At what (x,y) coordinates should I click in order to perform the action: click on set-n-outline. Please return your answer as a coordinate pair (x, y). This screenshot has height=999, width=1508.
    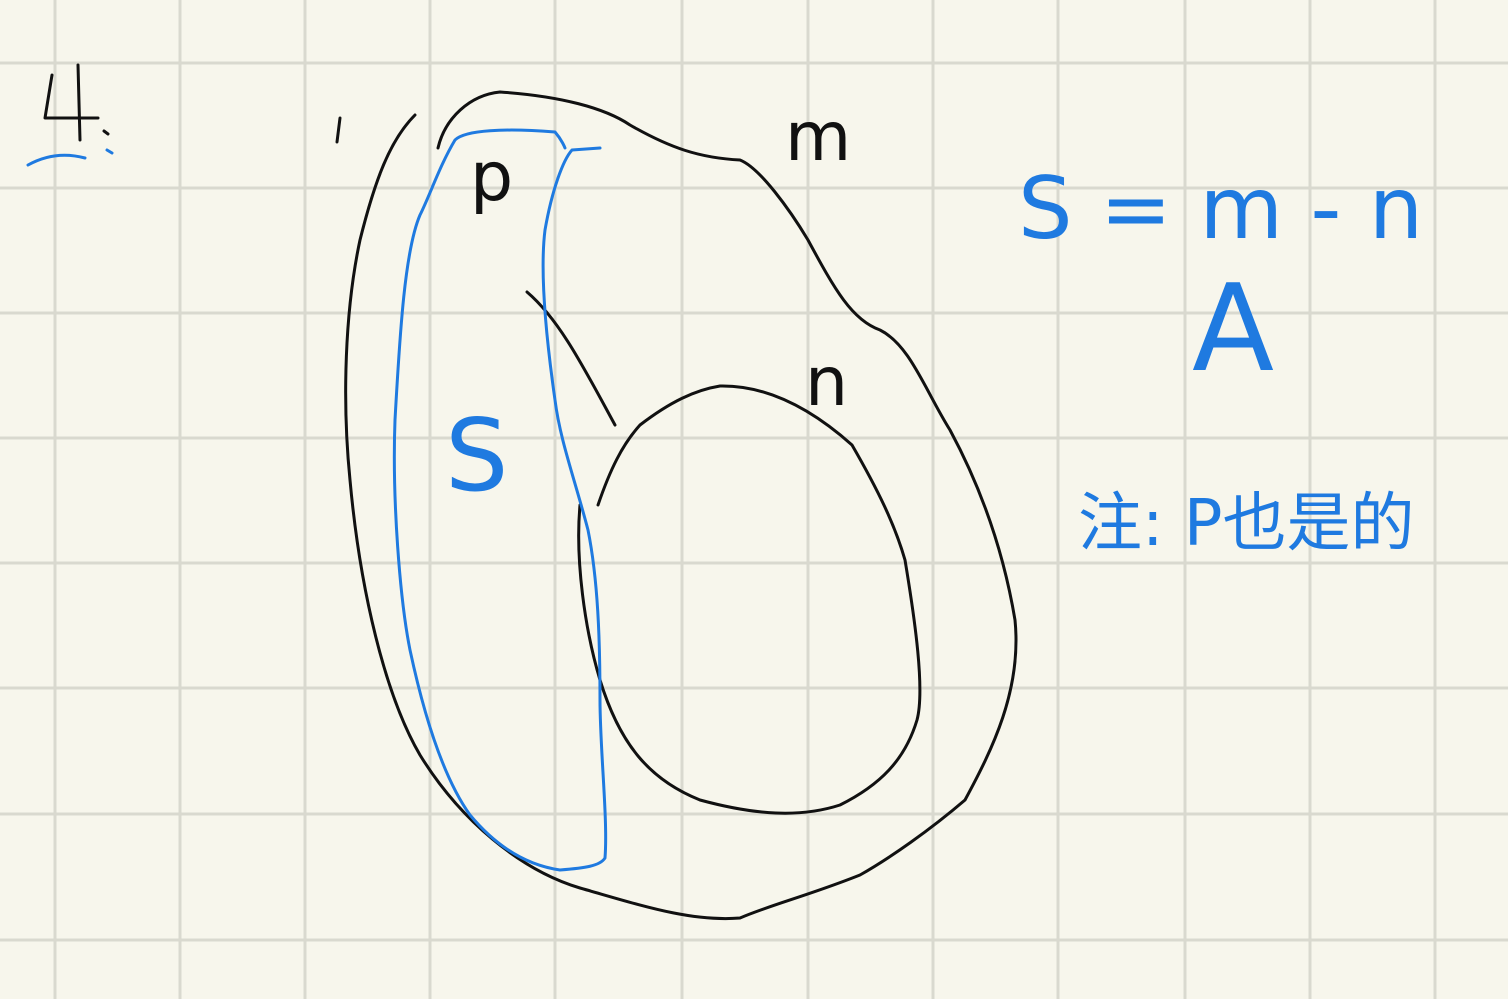
    Looking at the image, I should click on (749, 599).